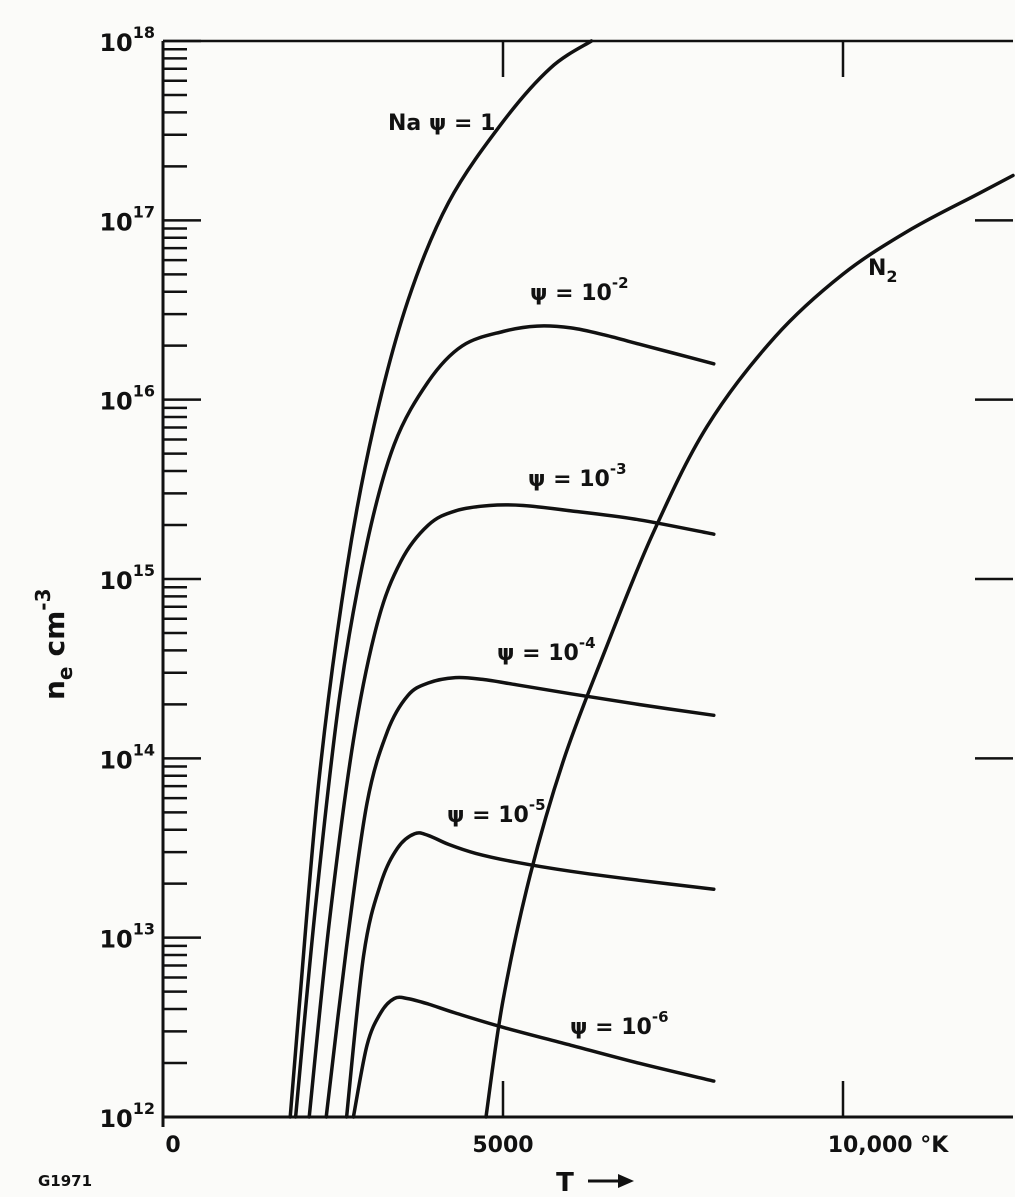 The image size is (1015, 1197). I want to click on x-tick-label: 5000, so click(502, 1145).